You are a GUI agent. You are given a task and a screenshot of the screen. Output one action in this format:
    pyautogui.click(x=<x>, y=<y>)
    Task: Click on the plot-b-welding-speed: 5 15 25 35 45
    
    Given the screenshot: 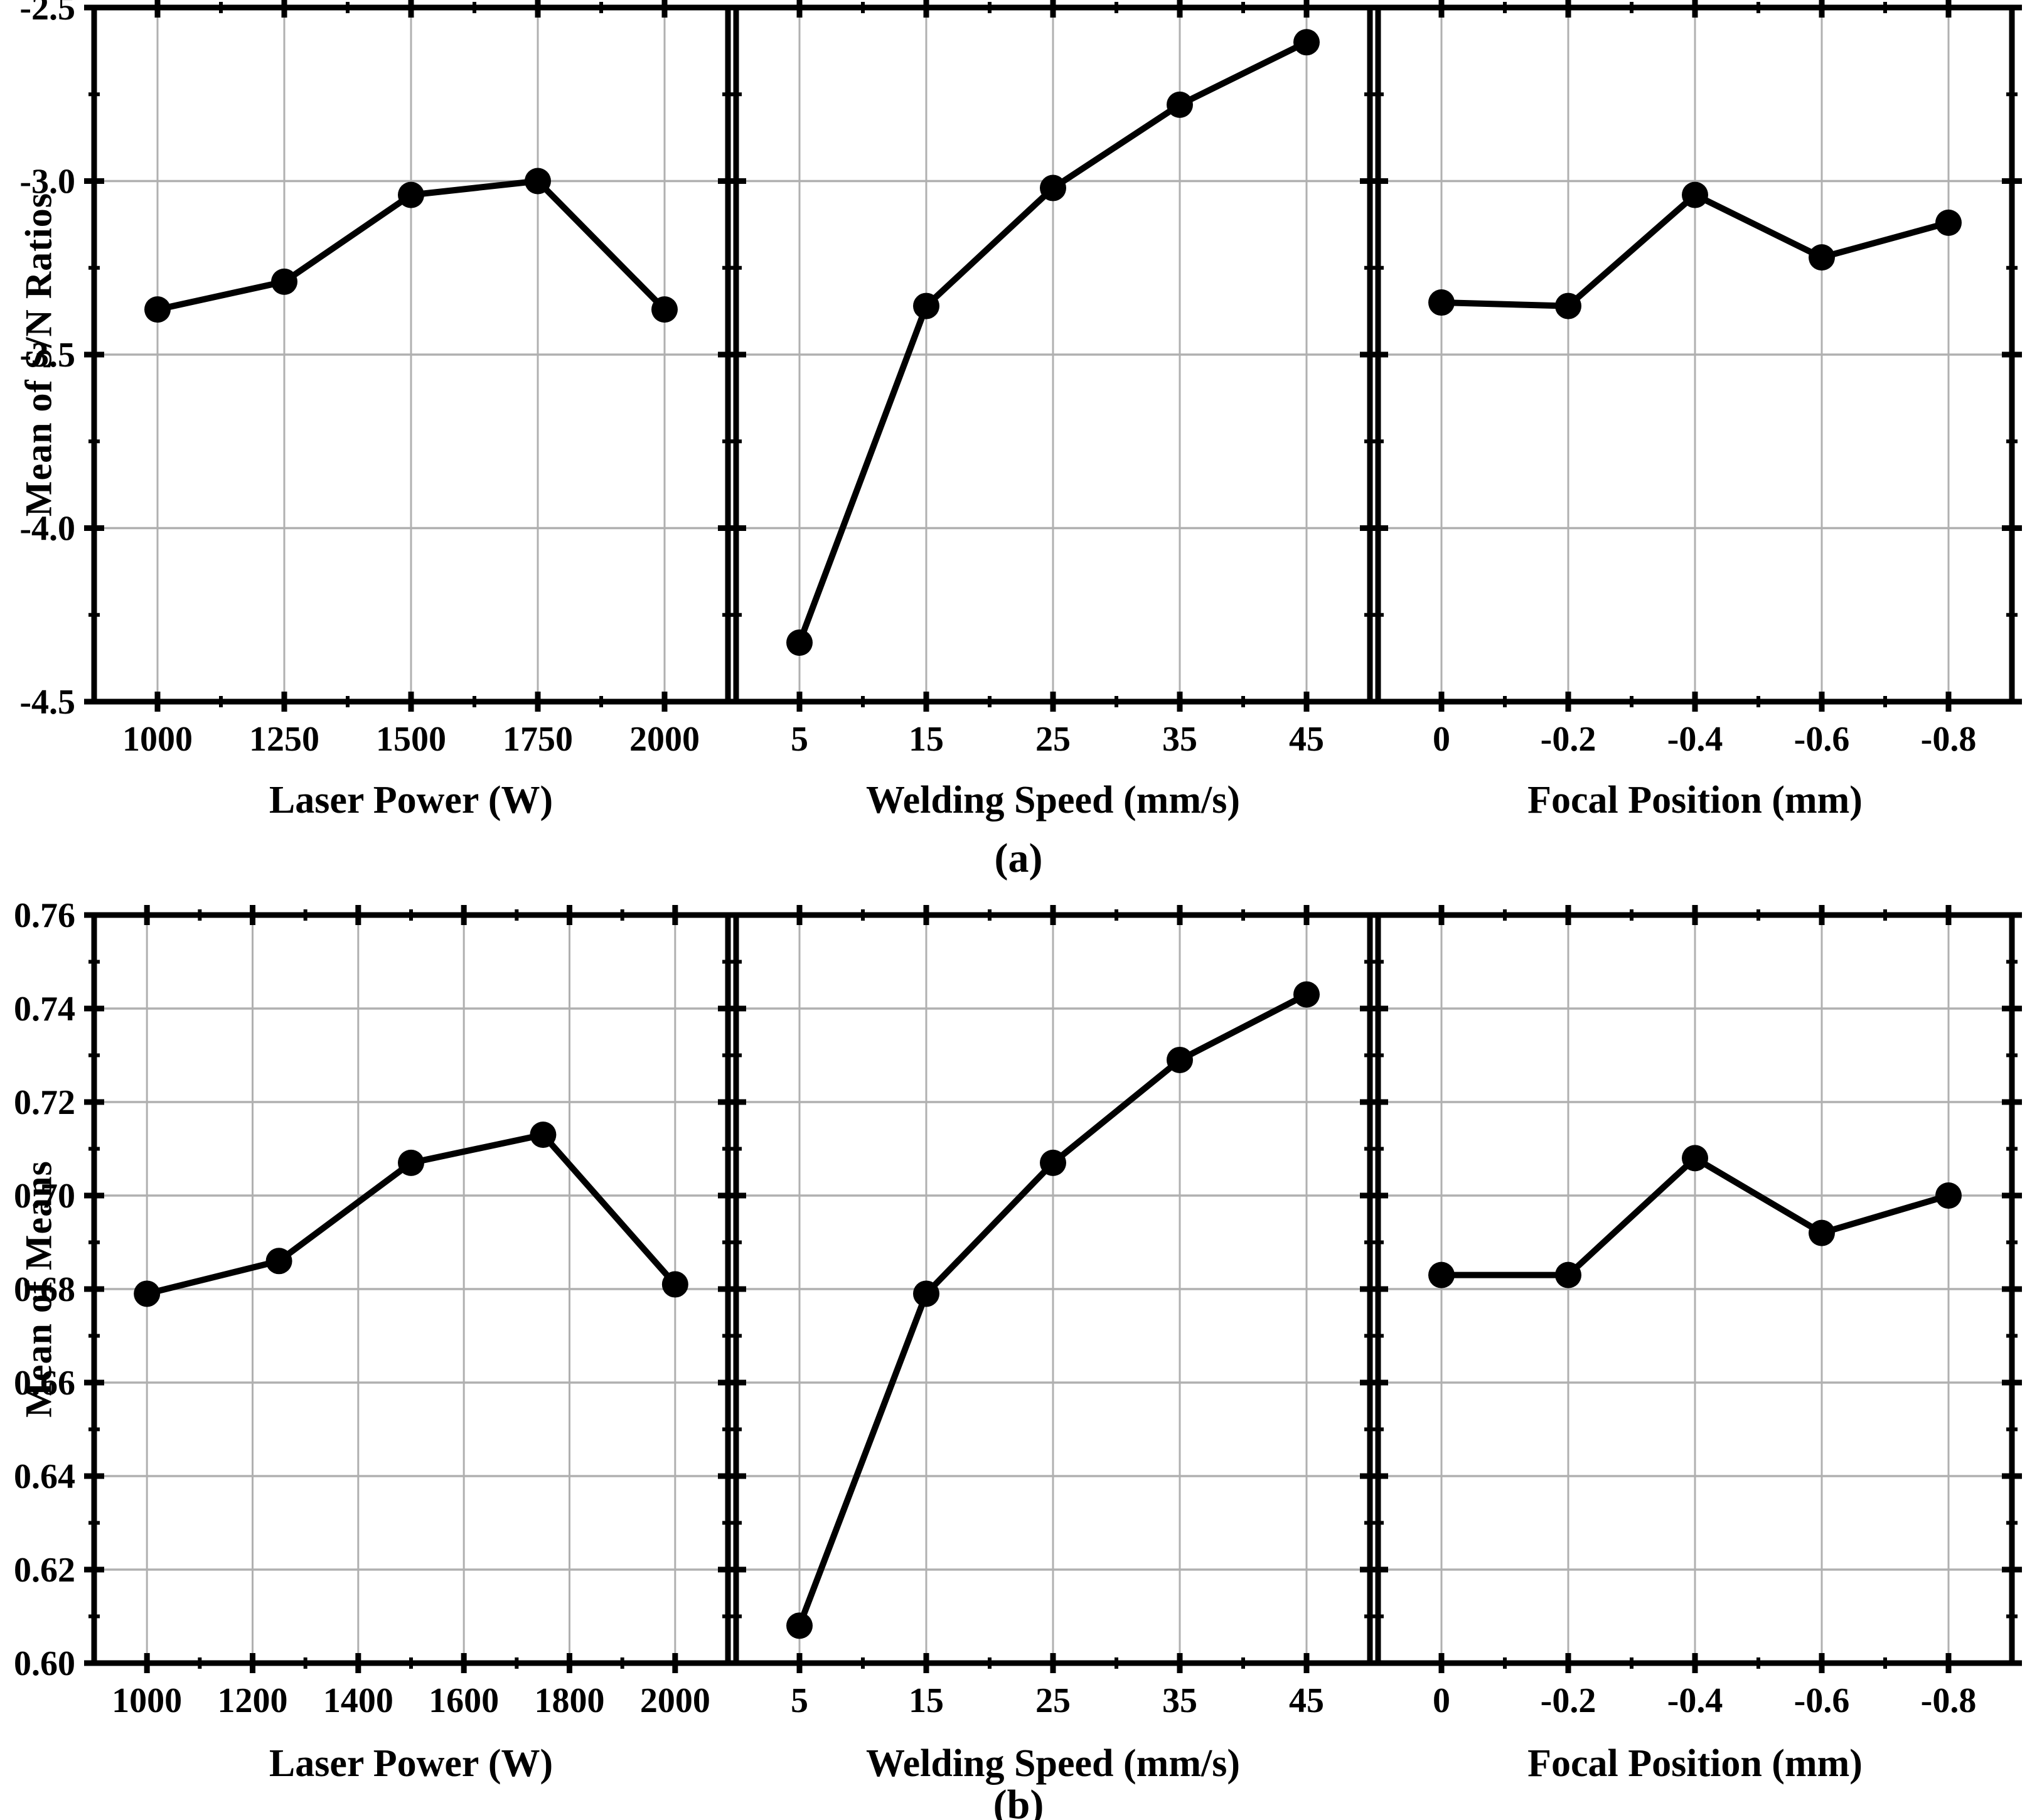 What is the action you would take?
    pyautogui.click(x=1053, y=1312)
    